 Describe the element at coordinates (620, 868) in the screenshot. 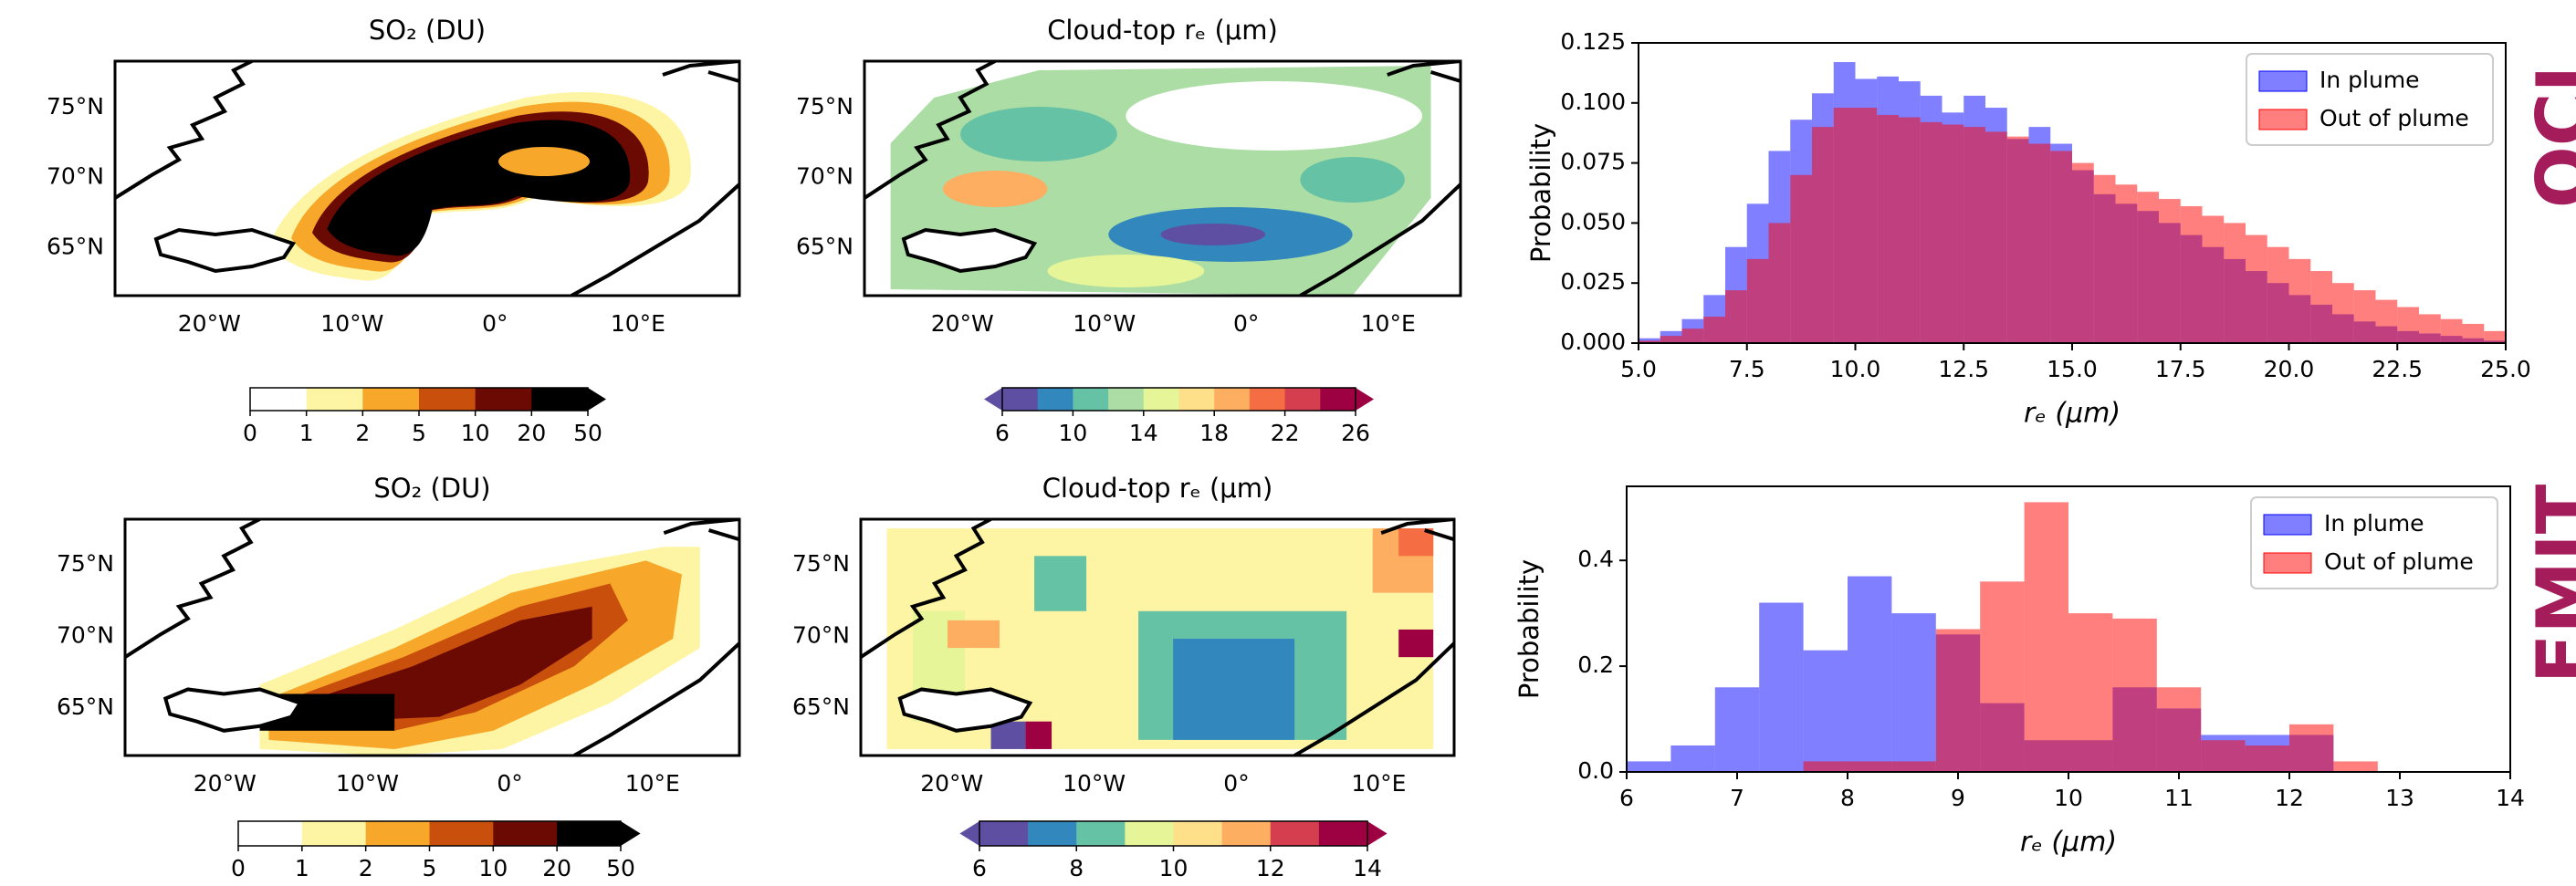

I see `colorbar-tick-label: 50` at that location.